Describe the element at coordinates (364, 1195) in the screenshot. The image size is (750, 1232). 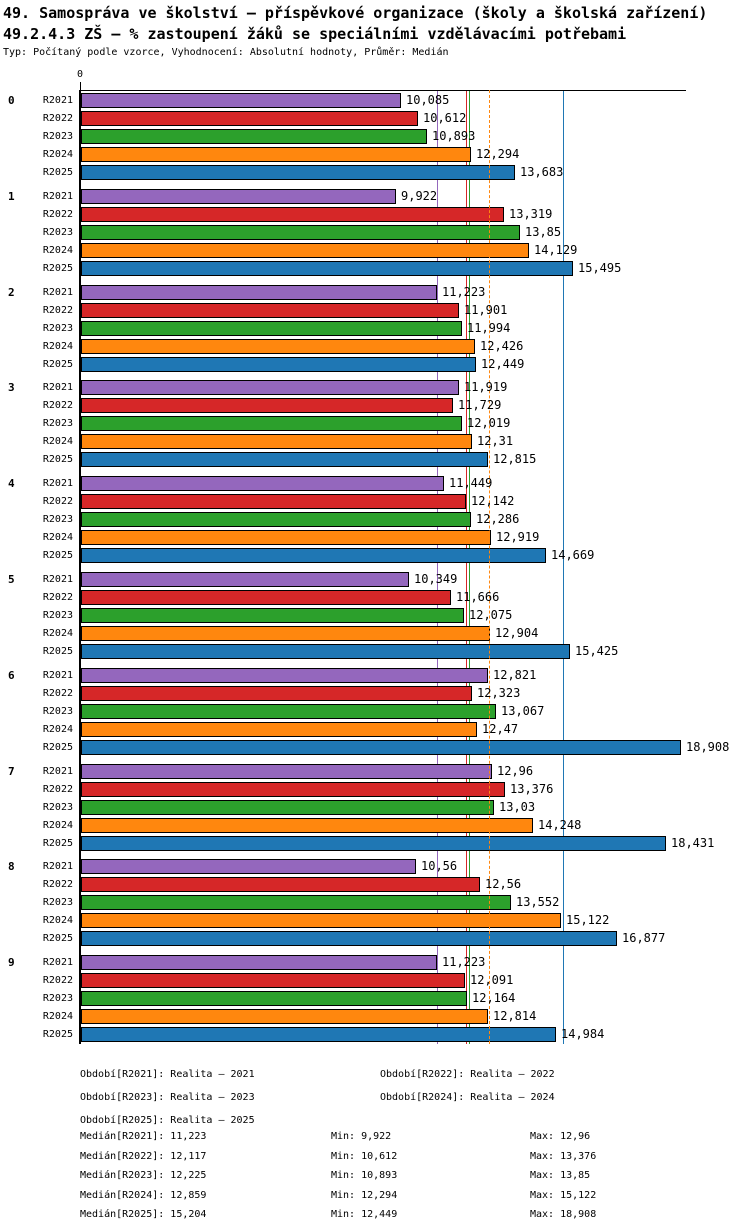
I see `stat-min-r2024: Min: 12,294` at that location.